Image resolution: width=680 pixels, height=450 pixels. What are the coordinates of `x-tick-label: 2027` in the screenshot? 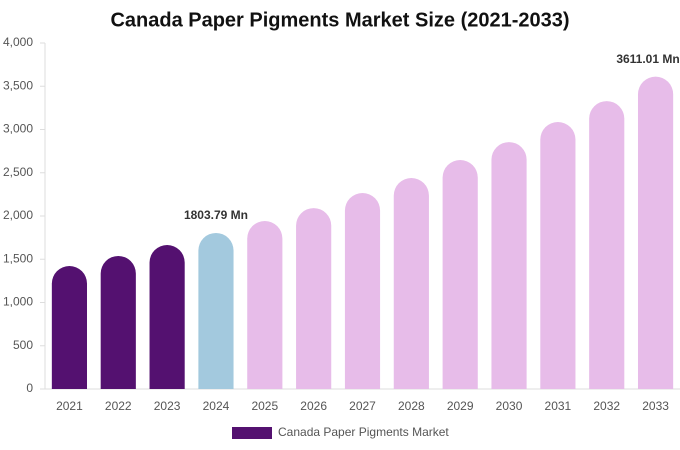 It's located at (362, 406).